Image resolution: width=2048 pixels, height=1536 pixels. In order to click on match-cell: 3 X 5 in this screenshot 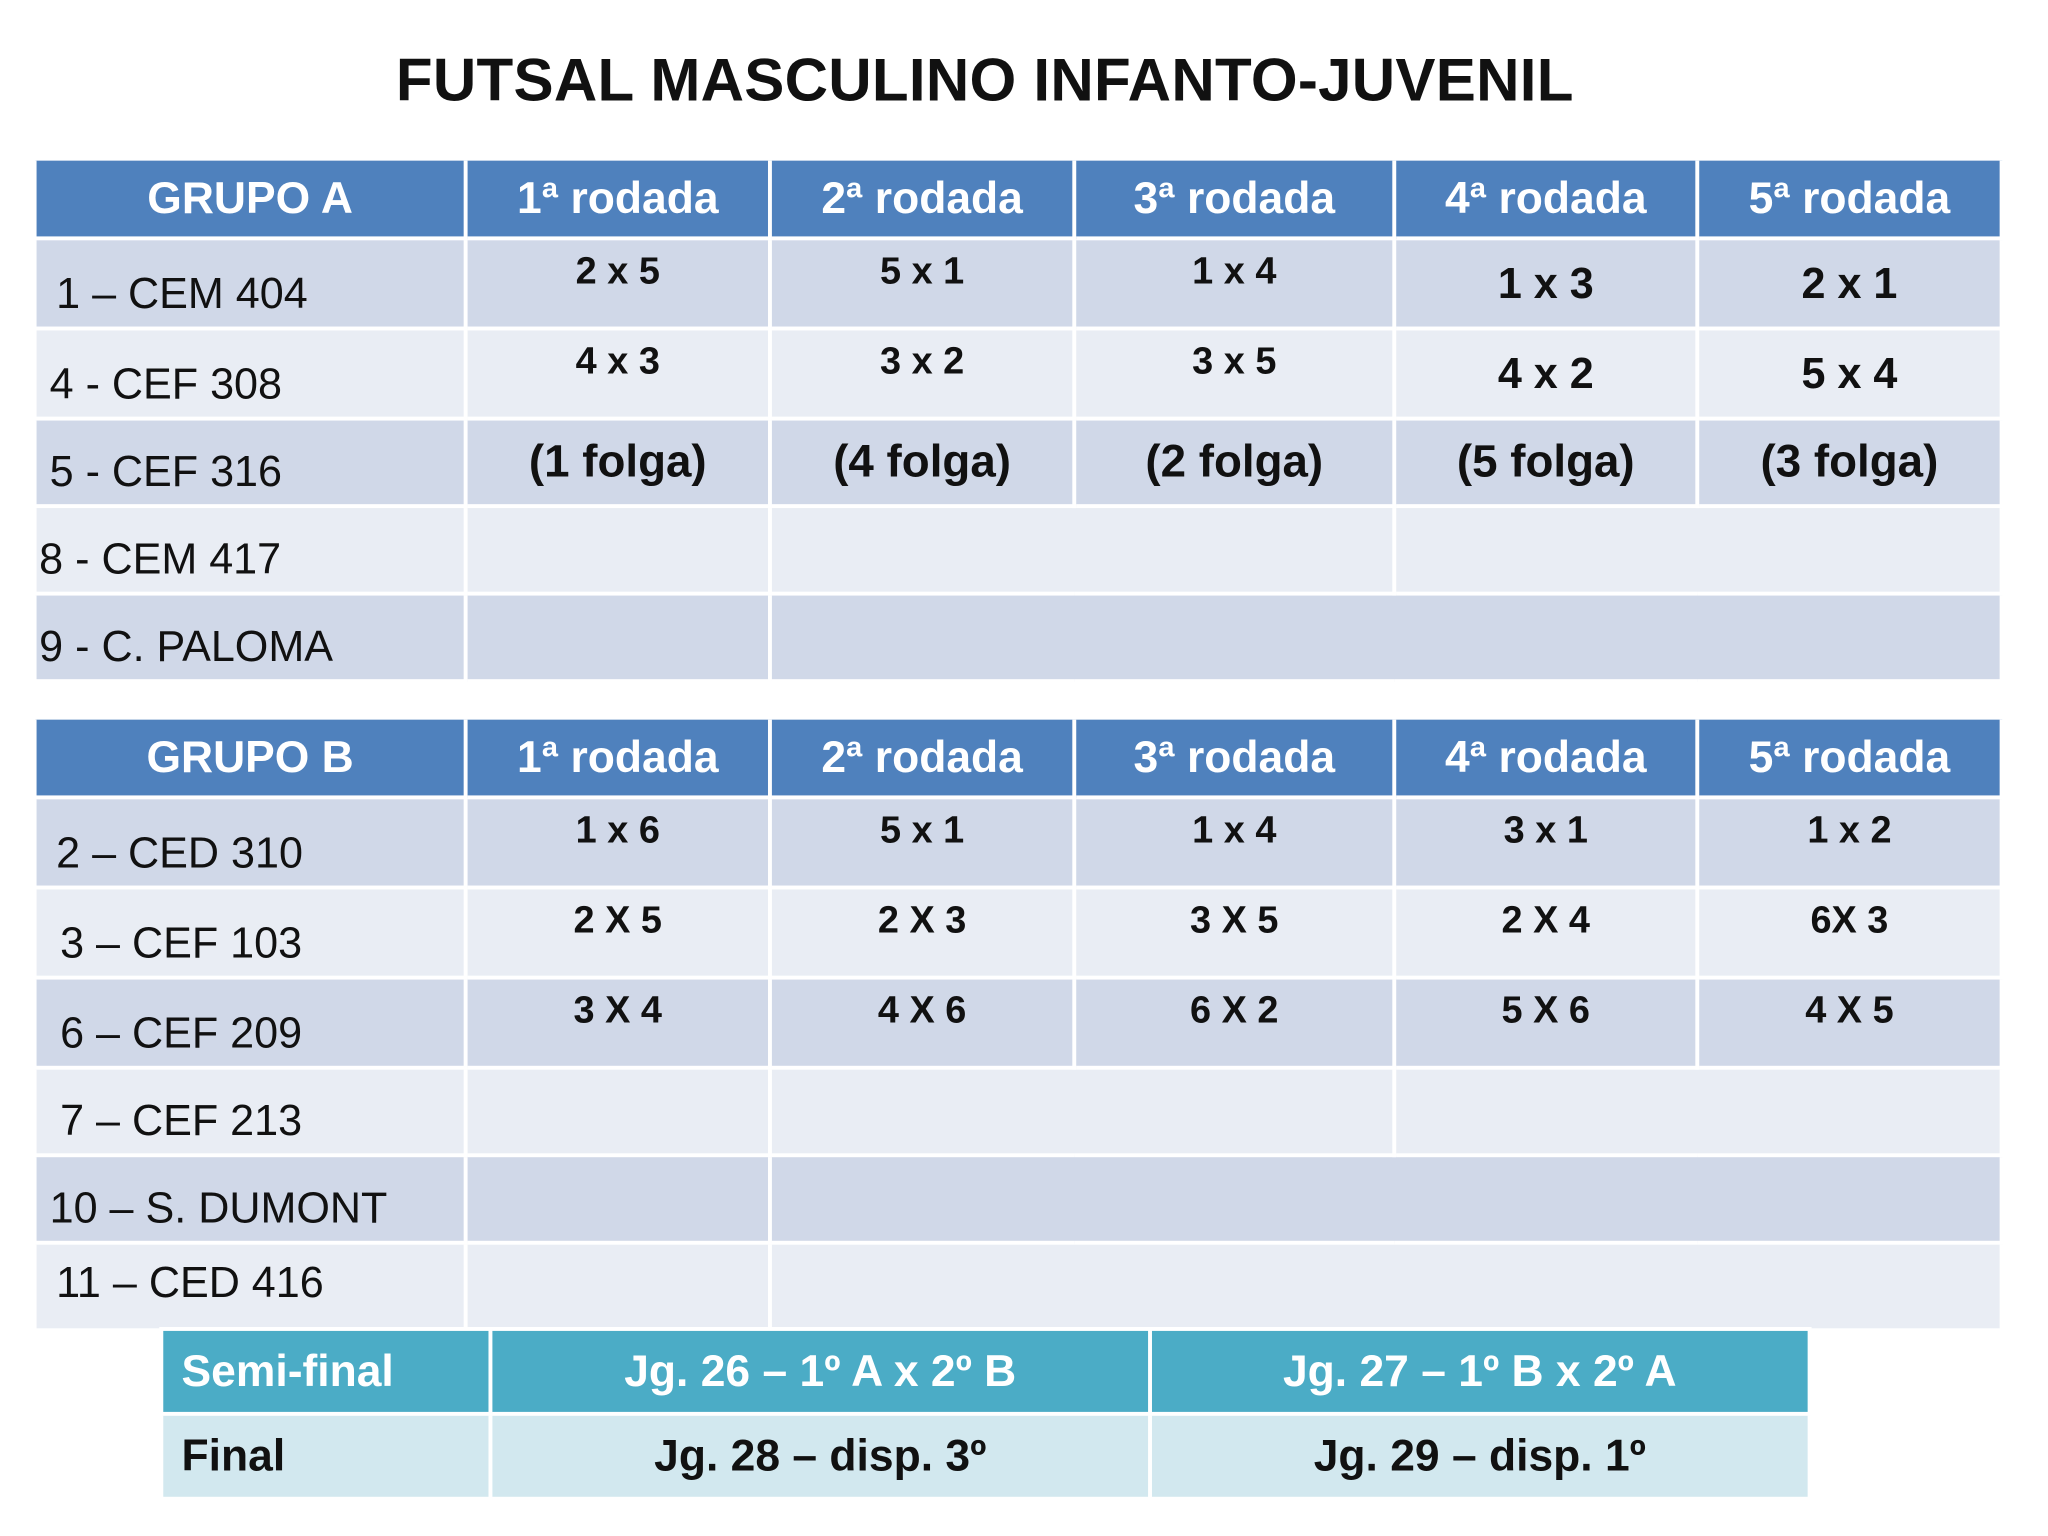, I will do `click(1234, 932)`.